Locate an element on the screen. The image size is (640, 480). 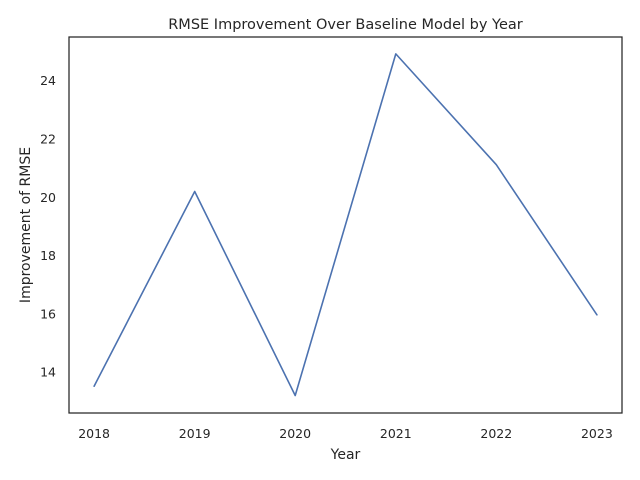
y-tick-label: 16 is located at coordinates (48, 313).